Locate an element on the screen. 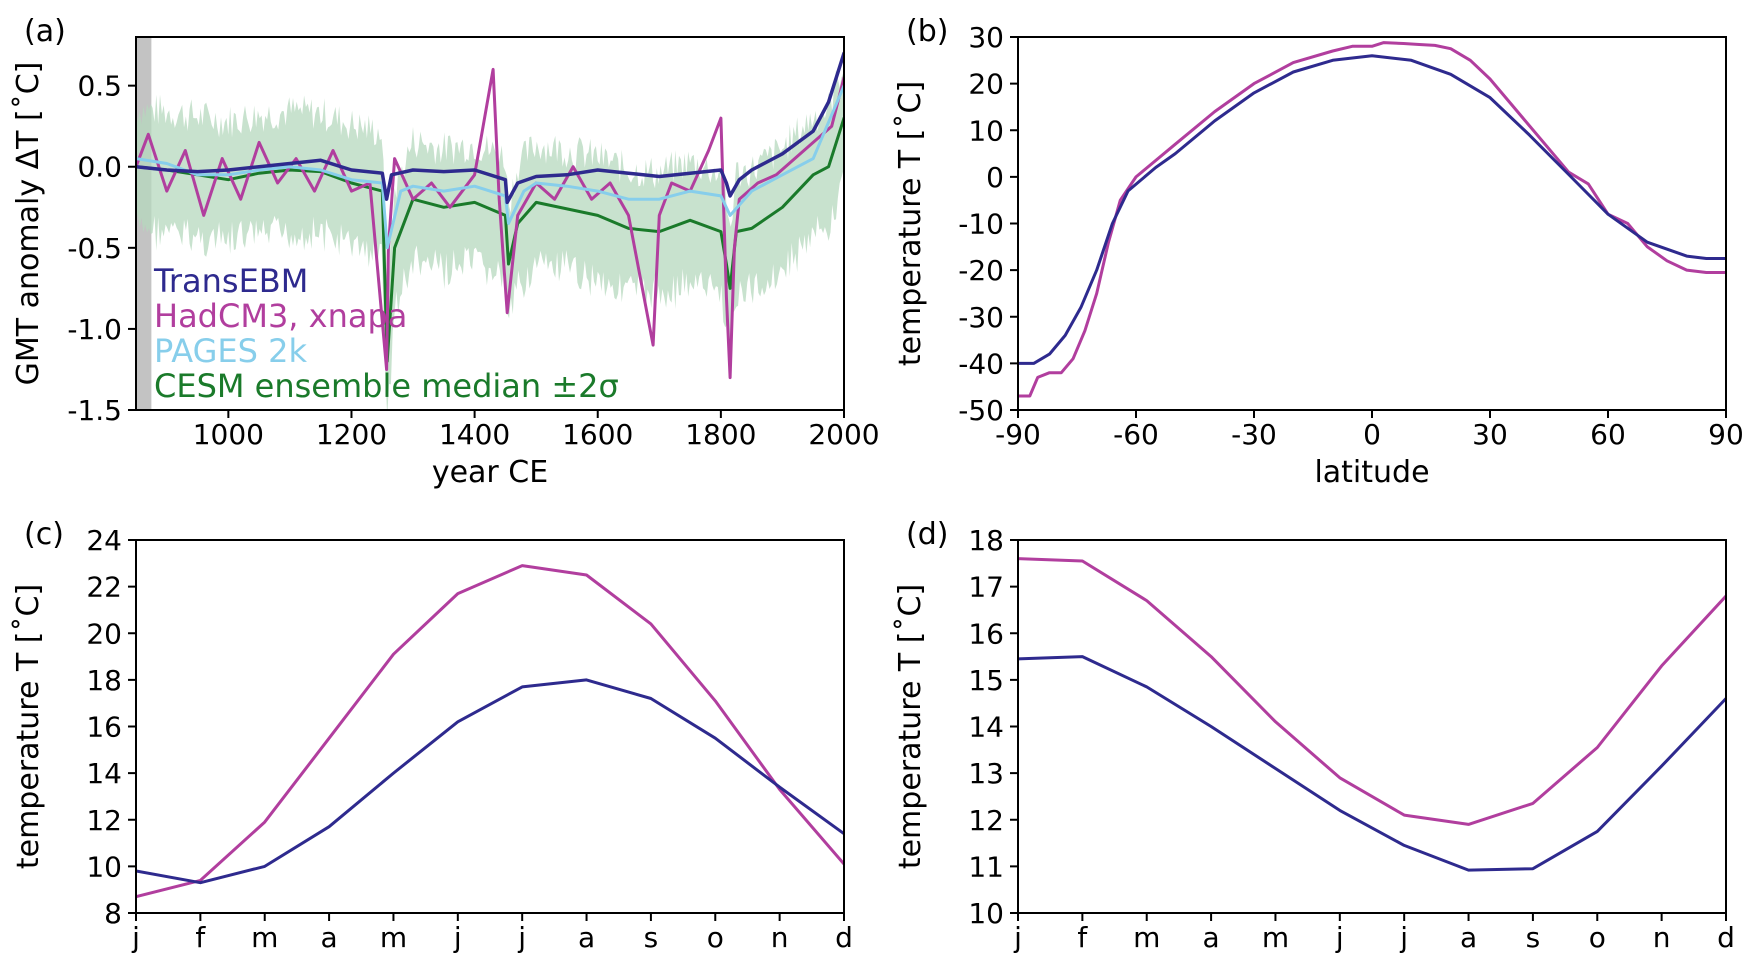 The width and height of the screenshot is (1759, 977). x-tick-label: 1000 is located at coordinates (228, 434).